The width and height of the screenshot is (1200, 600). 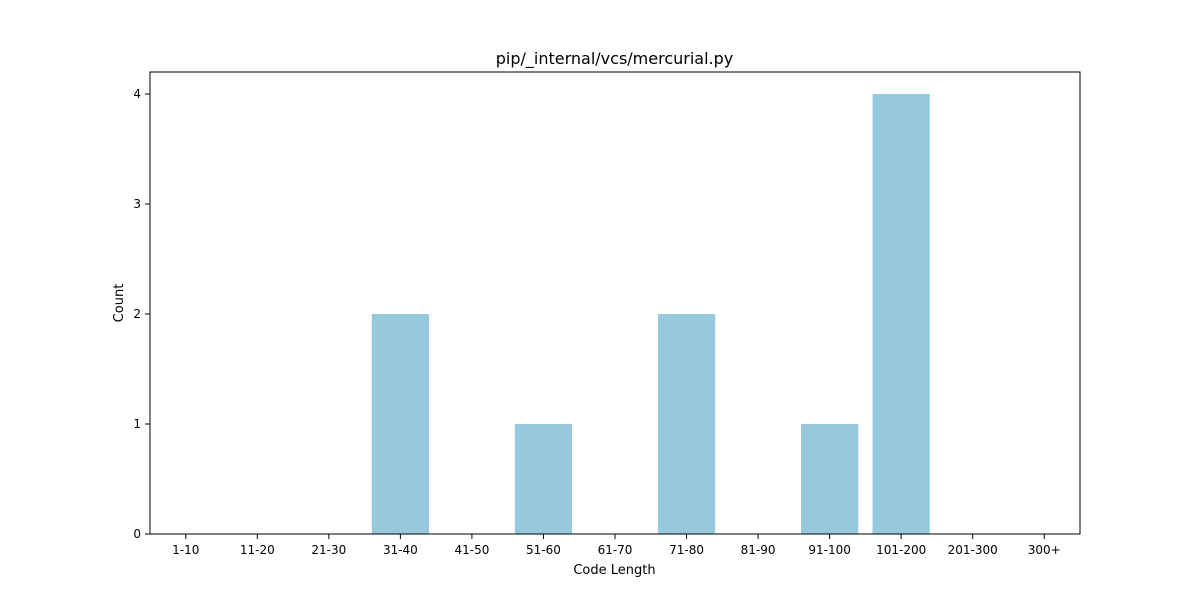 I want to click on x-tick-label: 101-200, so click(x=901, y=550).